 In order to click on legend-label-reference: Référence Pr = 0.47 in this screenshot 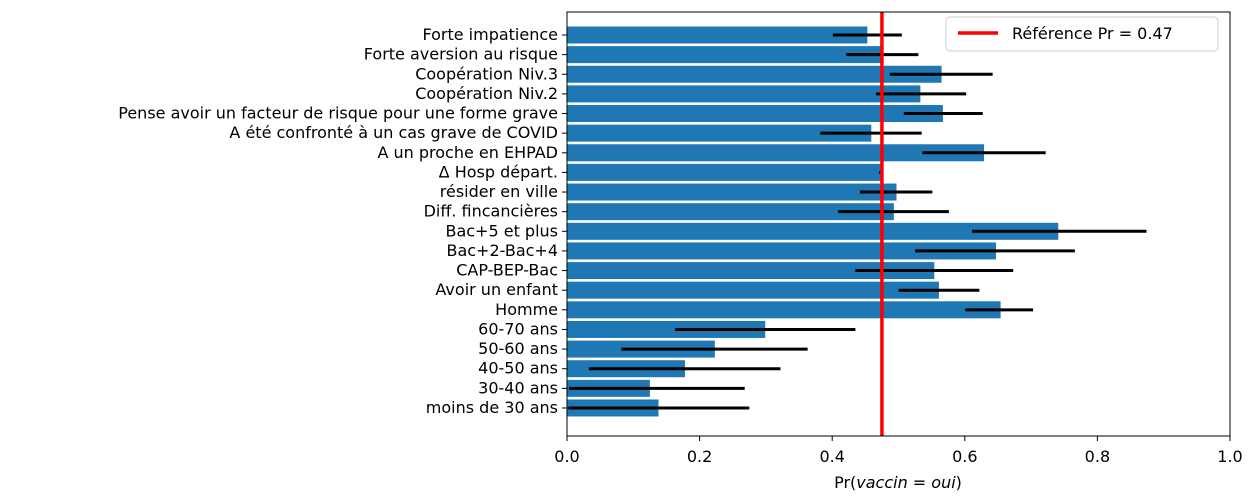, I will do `click(1092, 33)`.